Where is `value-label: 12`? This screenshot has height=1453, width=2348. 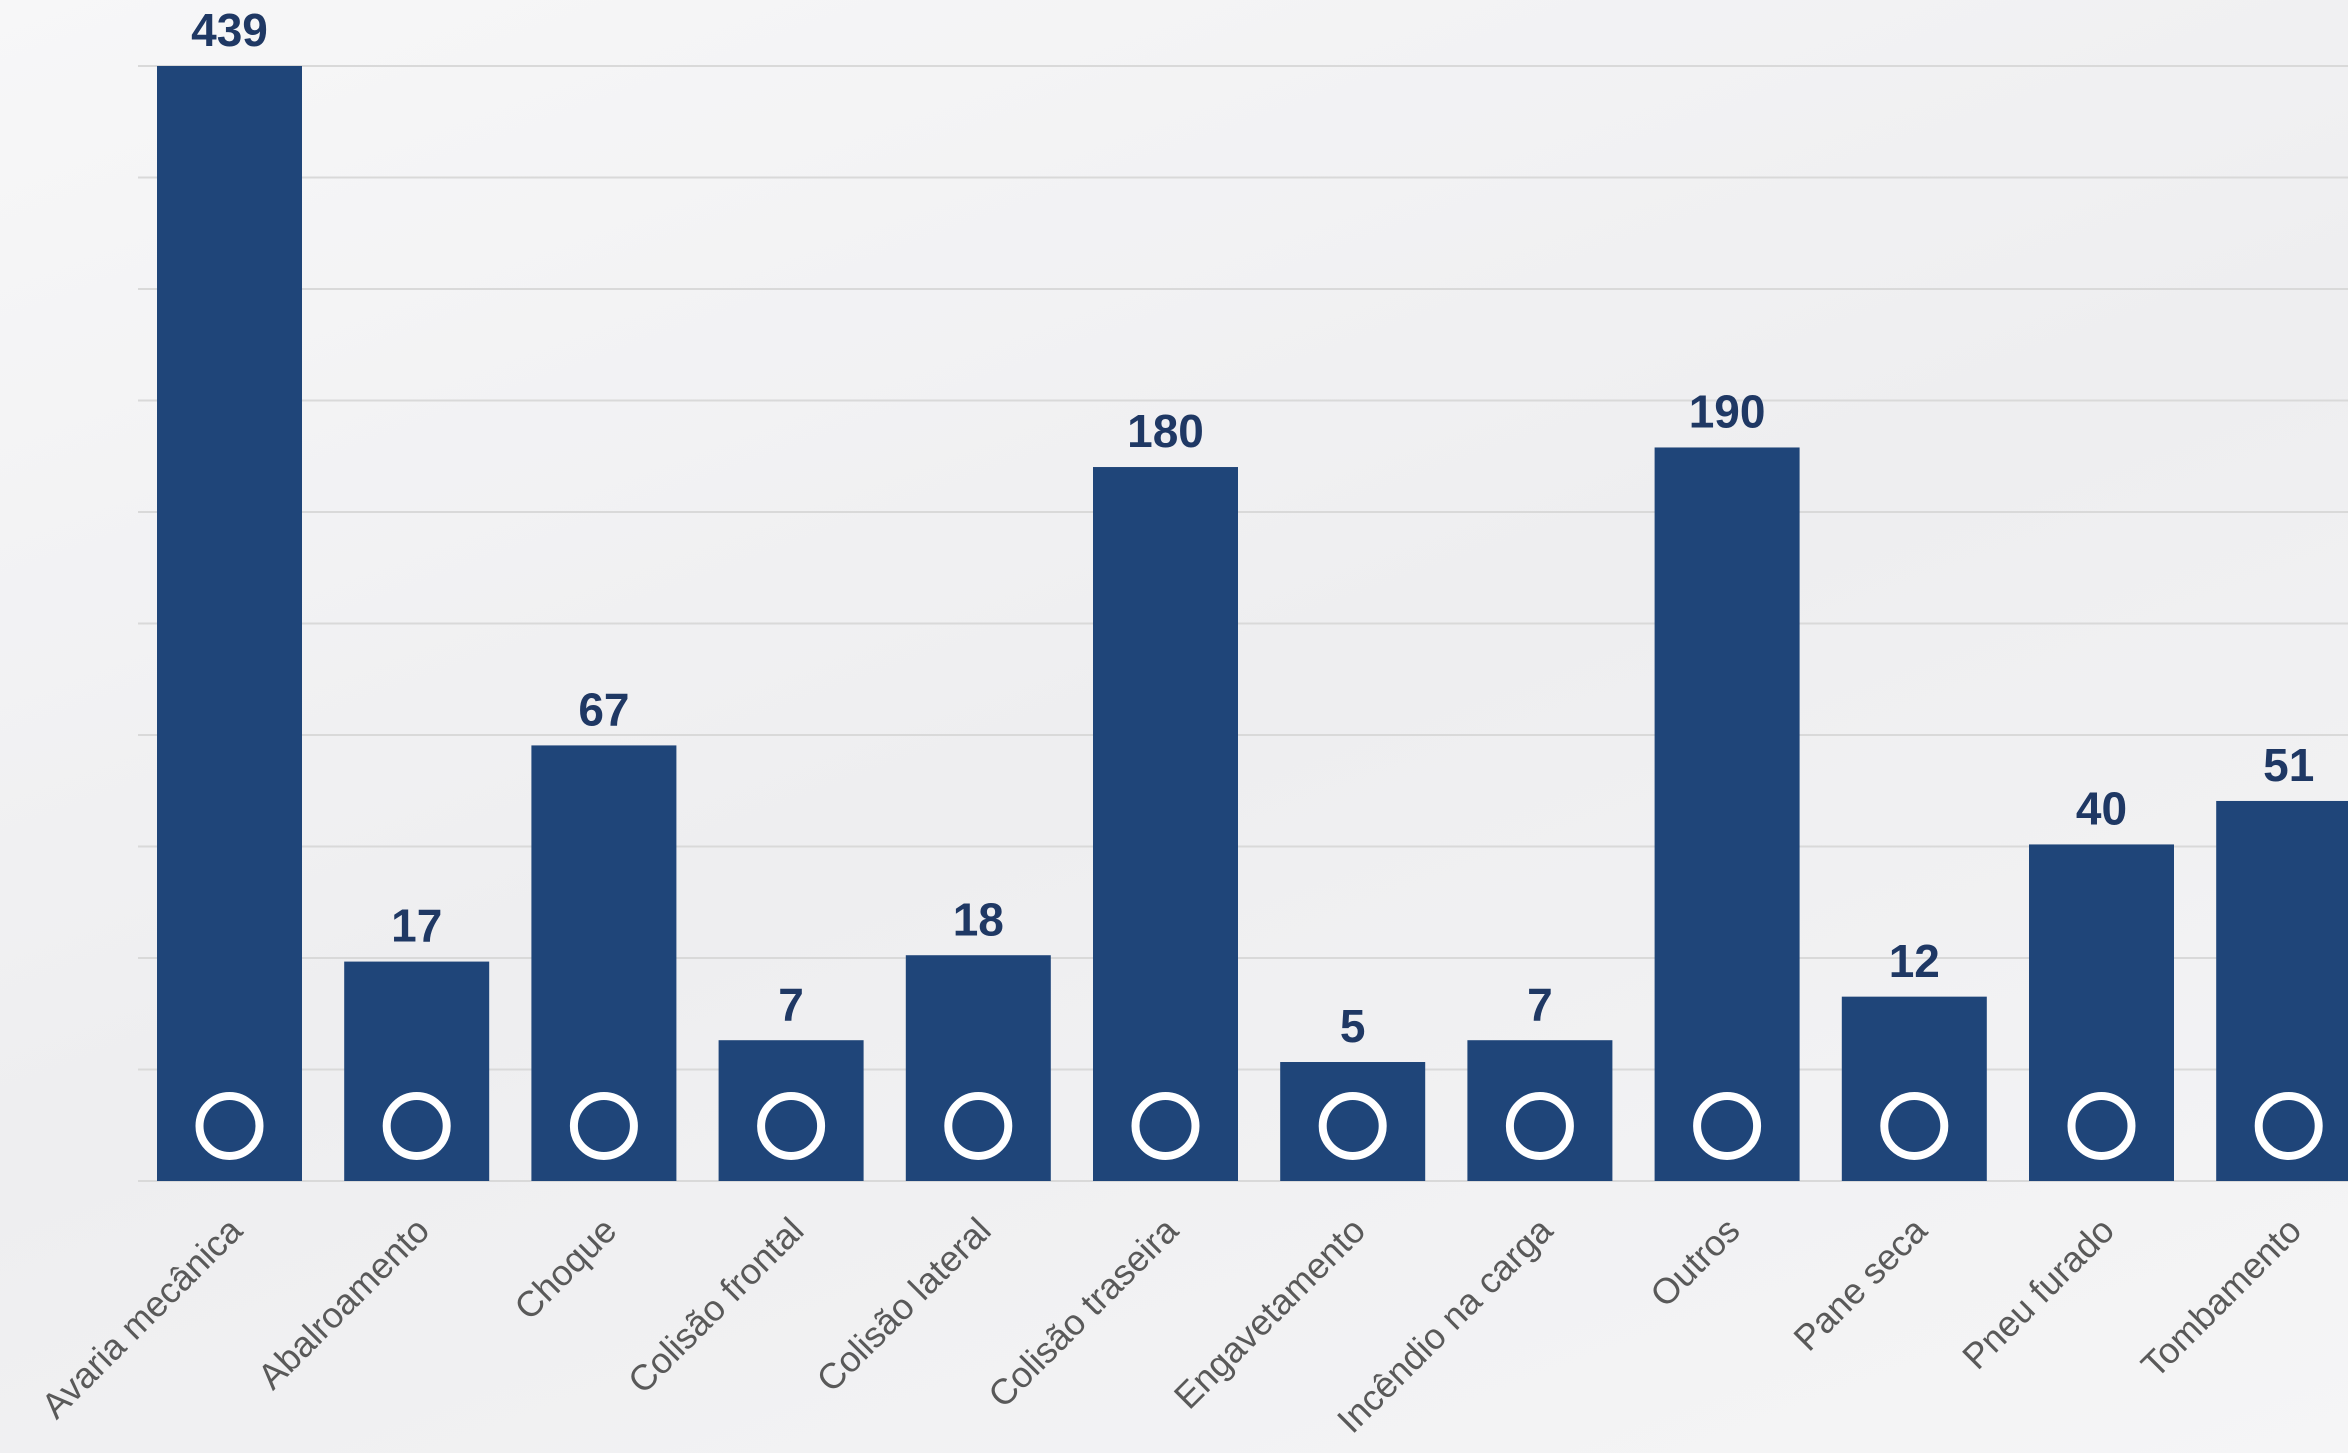 value-label: 12 is located at coordinates (1914, 961).